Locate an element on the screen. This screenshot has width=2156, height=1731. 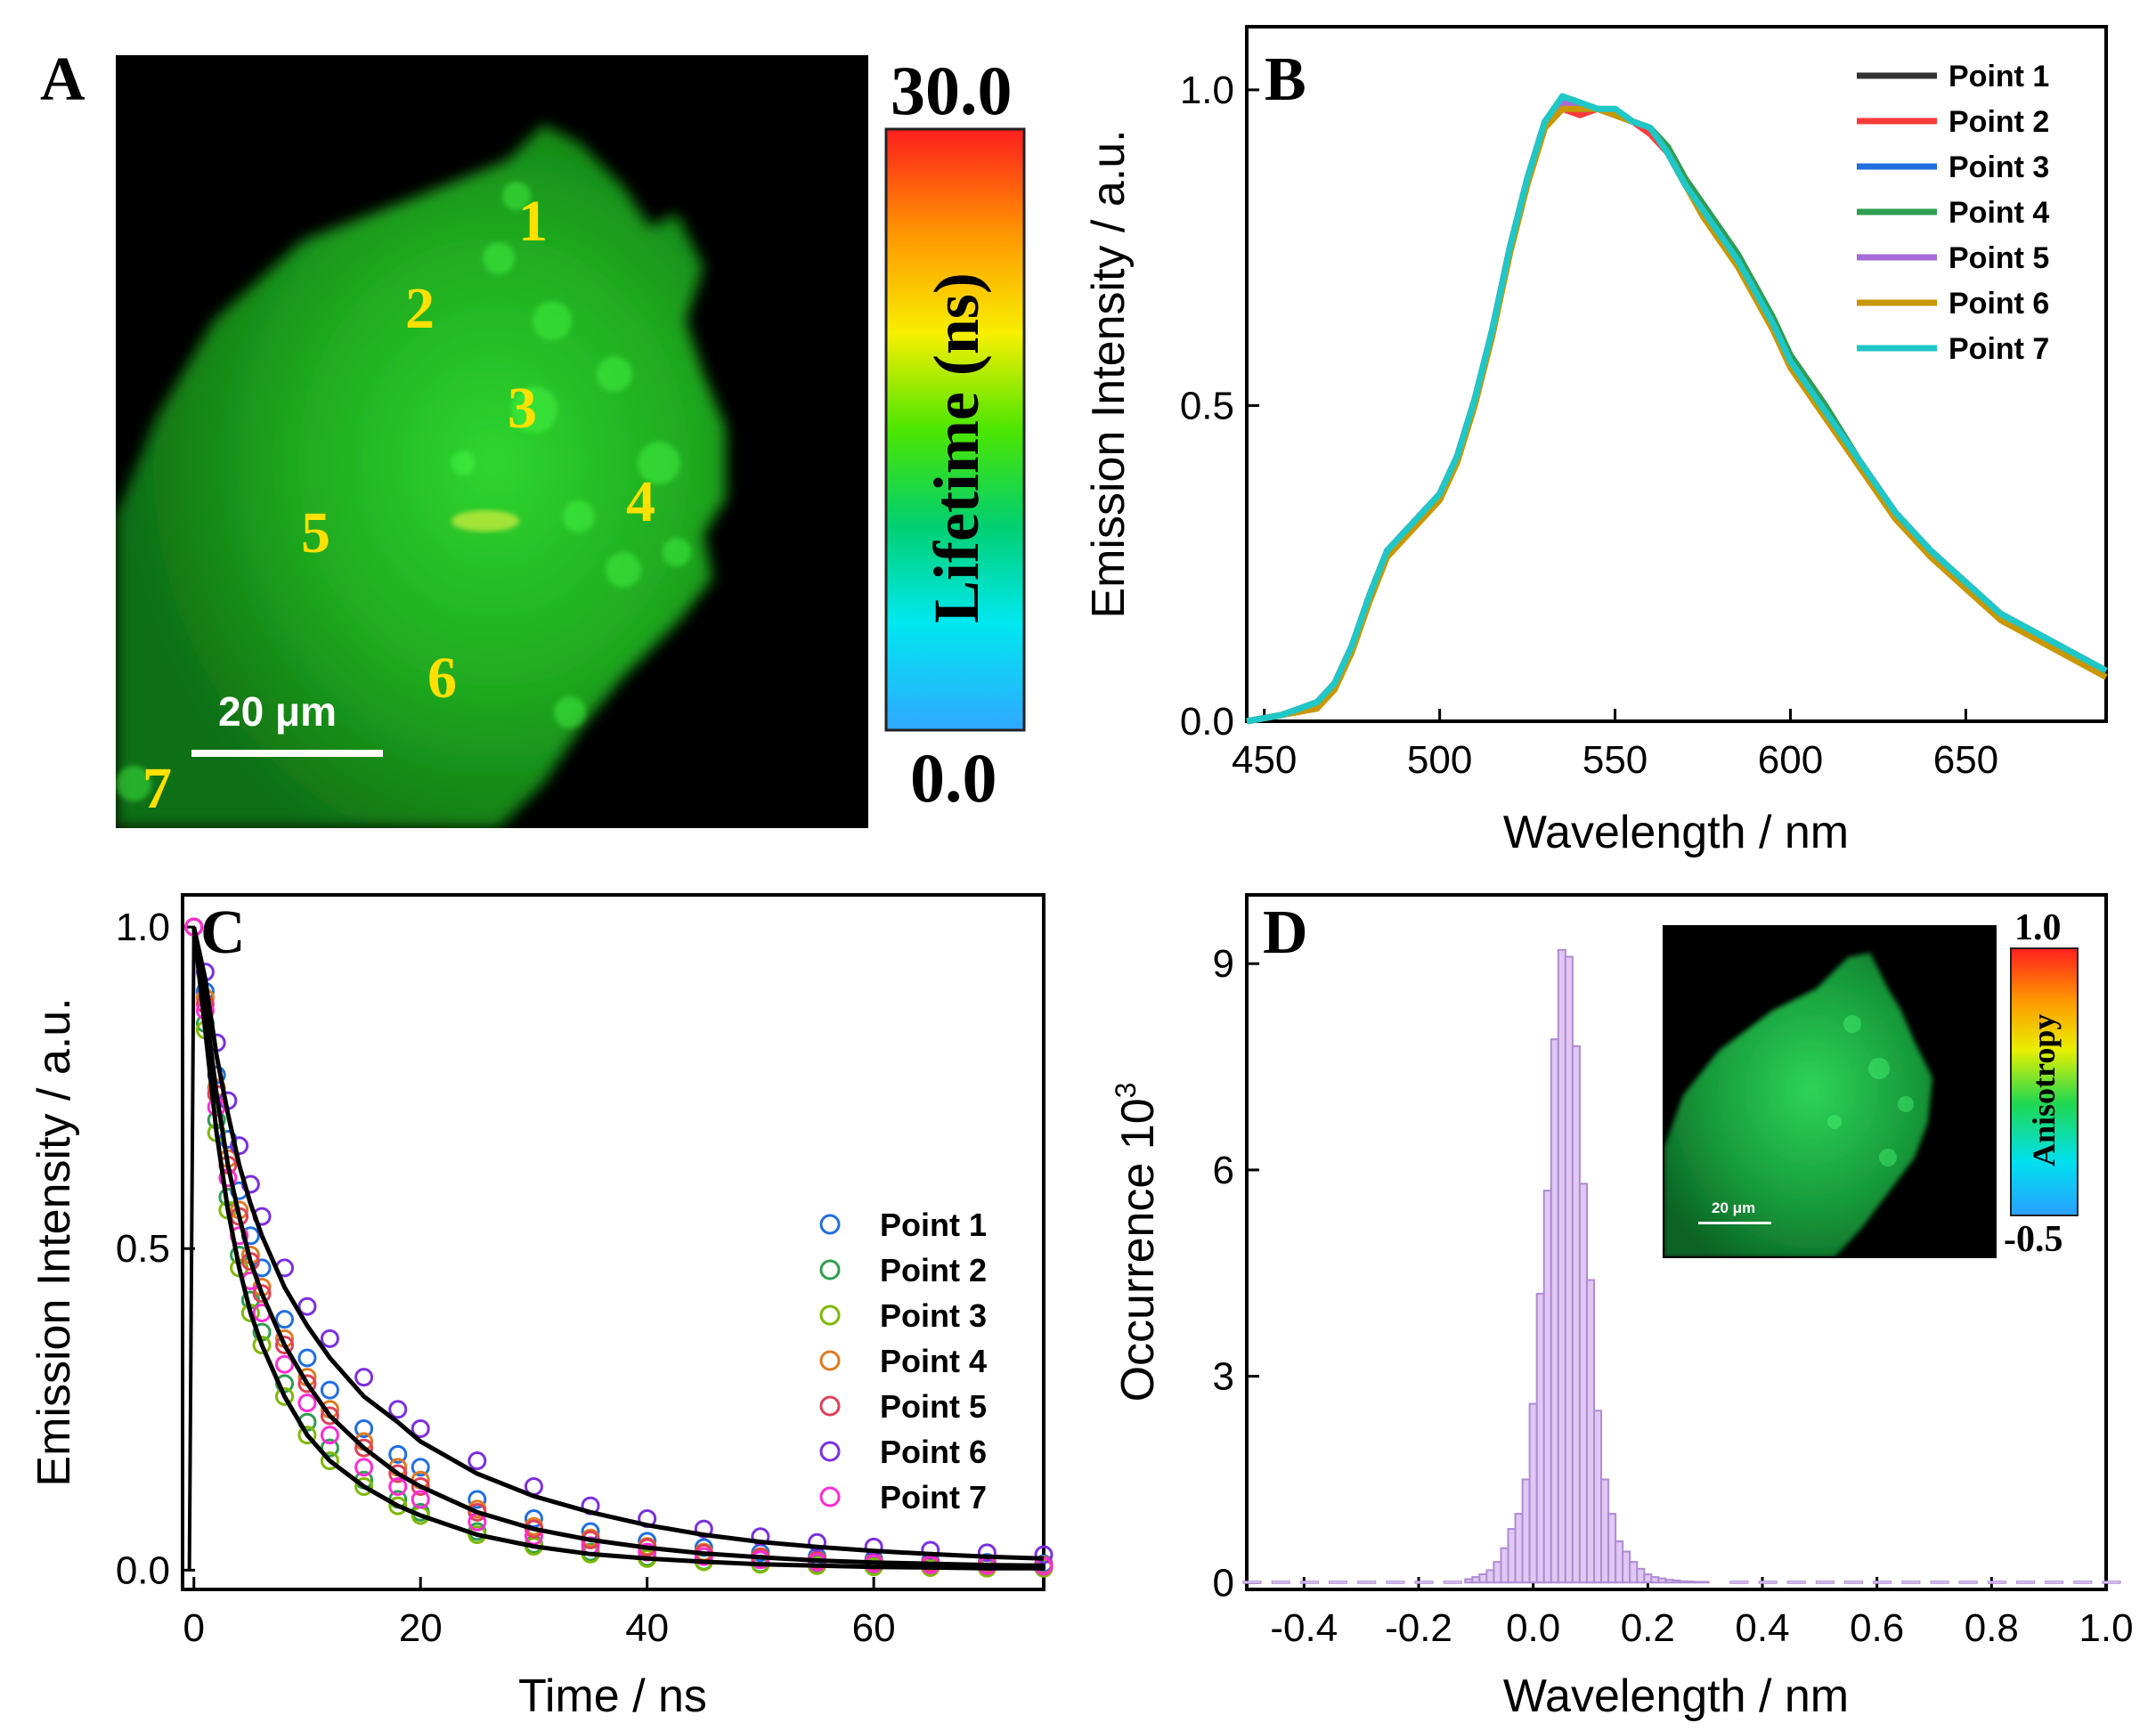
point-label-6: 6 is located at coordinates (442, 678).